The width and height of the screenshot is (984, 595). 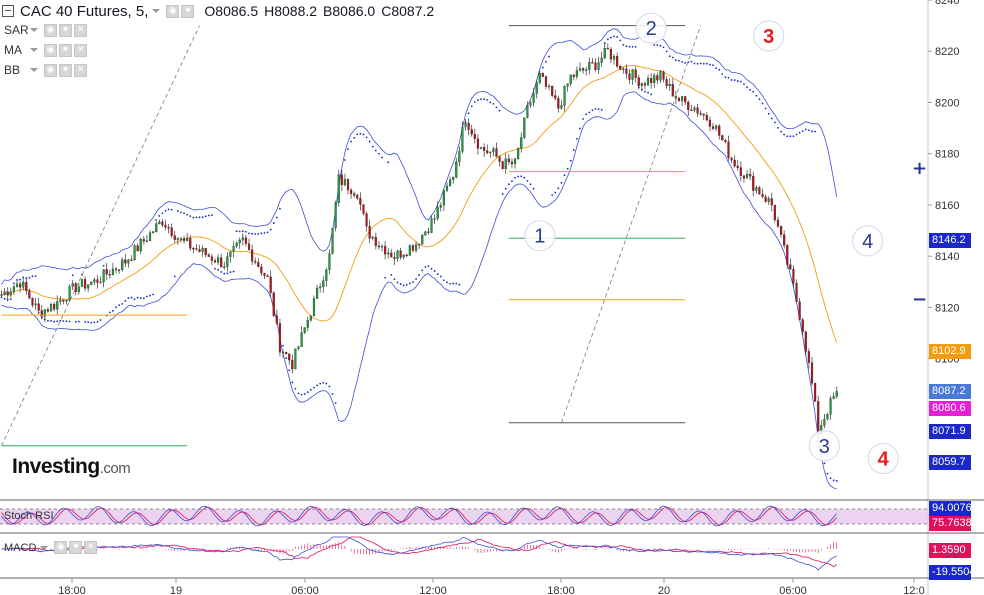 I want to click on macd-label: MACD ◉ ✷ ✕, so click(x=51, y=547).